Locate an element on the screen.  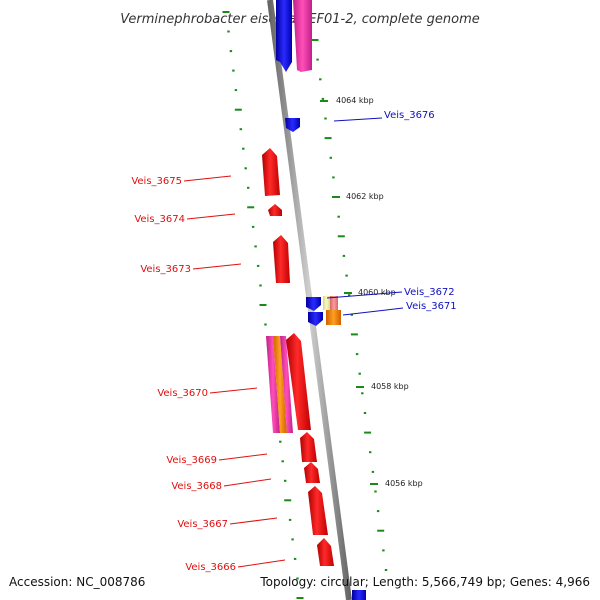
label-veis-3671: Veis_3671 is located at coordinates (431, 306).